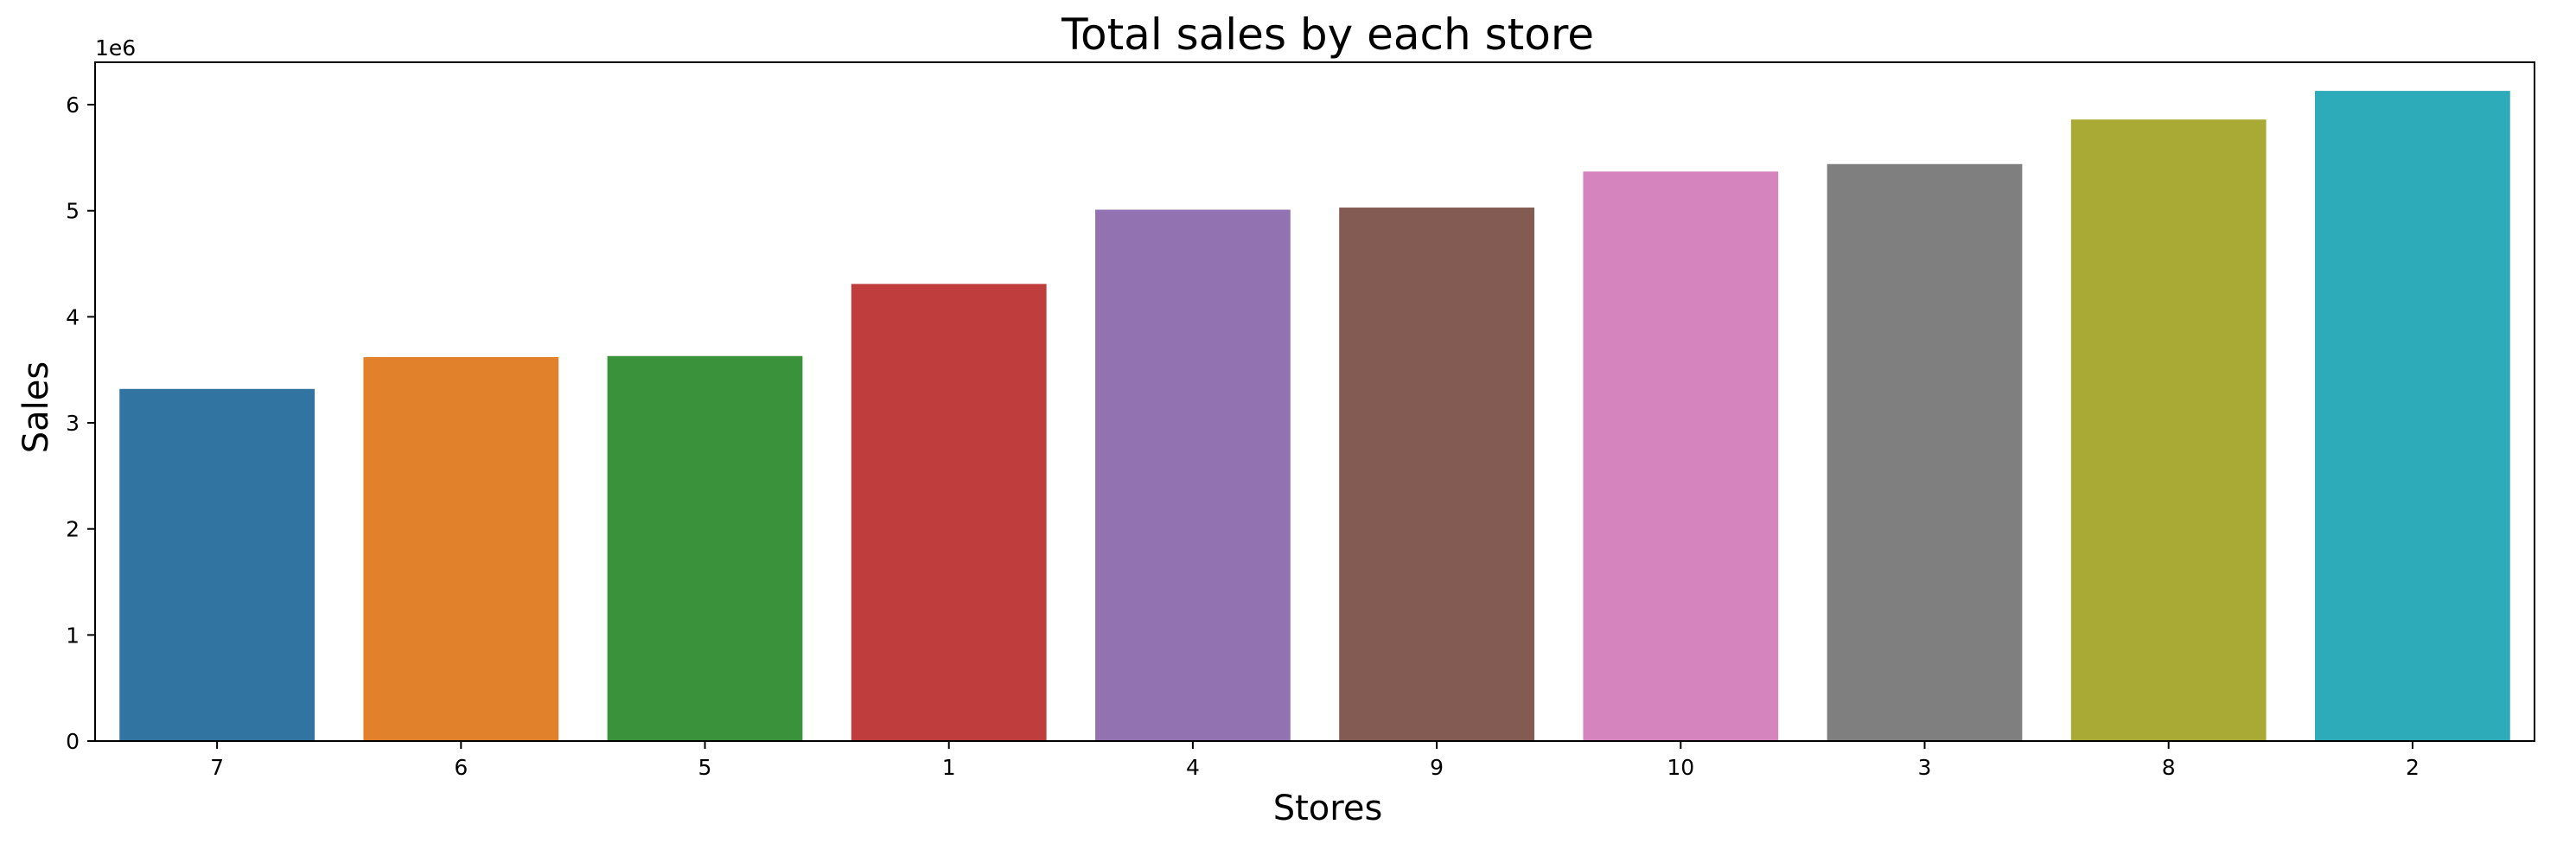 This screenshot has width=2576, height=850. I want to click on x-tick-label: 2, so click(2413, 767).